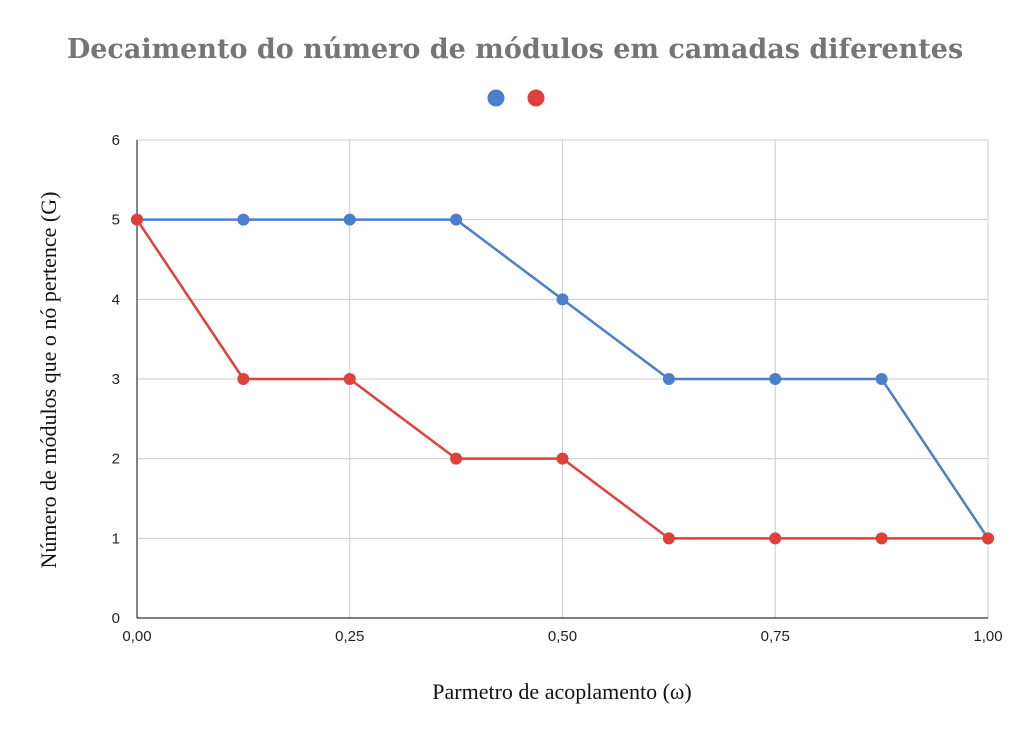 The image size is (1030, 736). Describe the element at coordinates (562, 636) in the screenshot. I see `x-tick-label: 0,50` at that location.